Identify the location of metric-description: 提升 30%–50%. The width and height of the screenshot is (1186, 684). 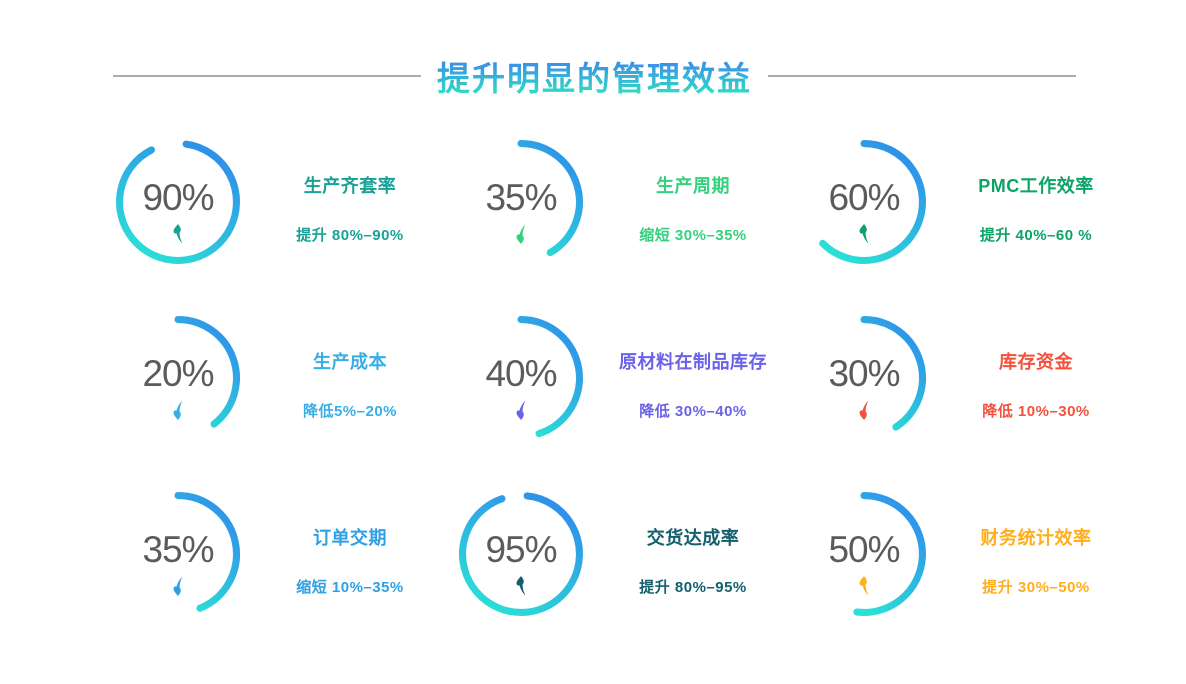
(1036, 587).